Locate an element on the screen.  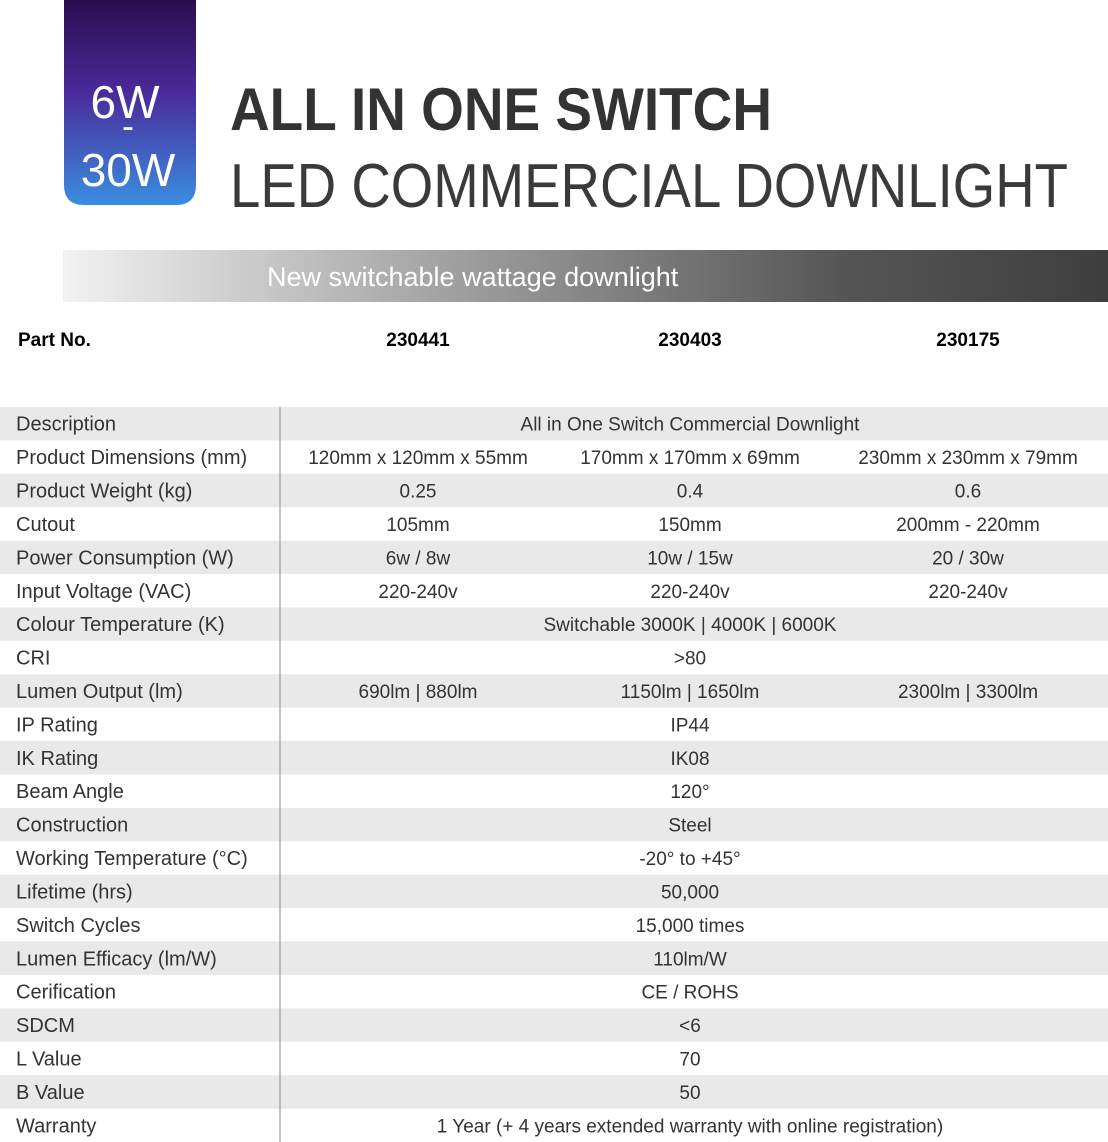
cell-value: 20 / 30w is located at coordinates (968, 558).